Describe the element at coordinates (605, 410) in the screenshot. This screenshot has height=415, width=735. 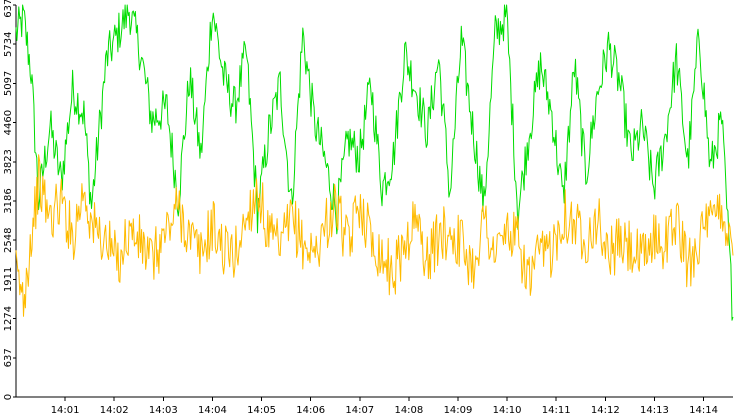
I see `x-tick-label: 14:12` at that location.